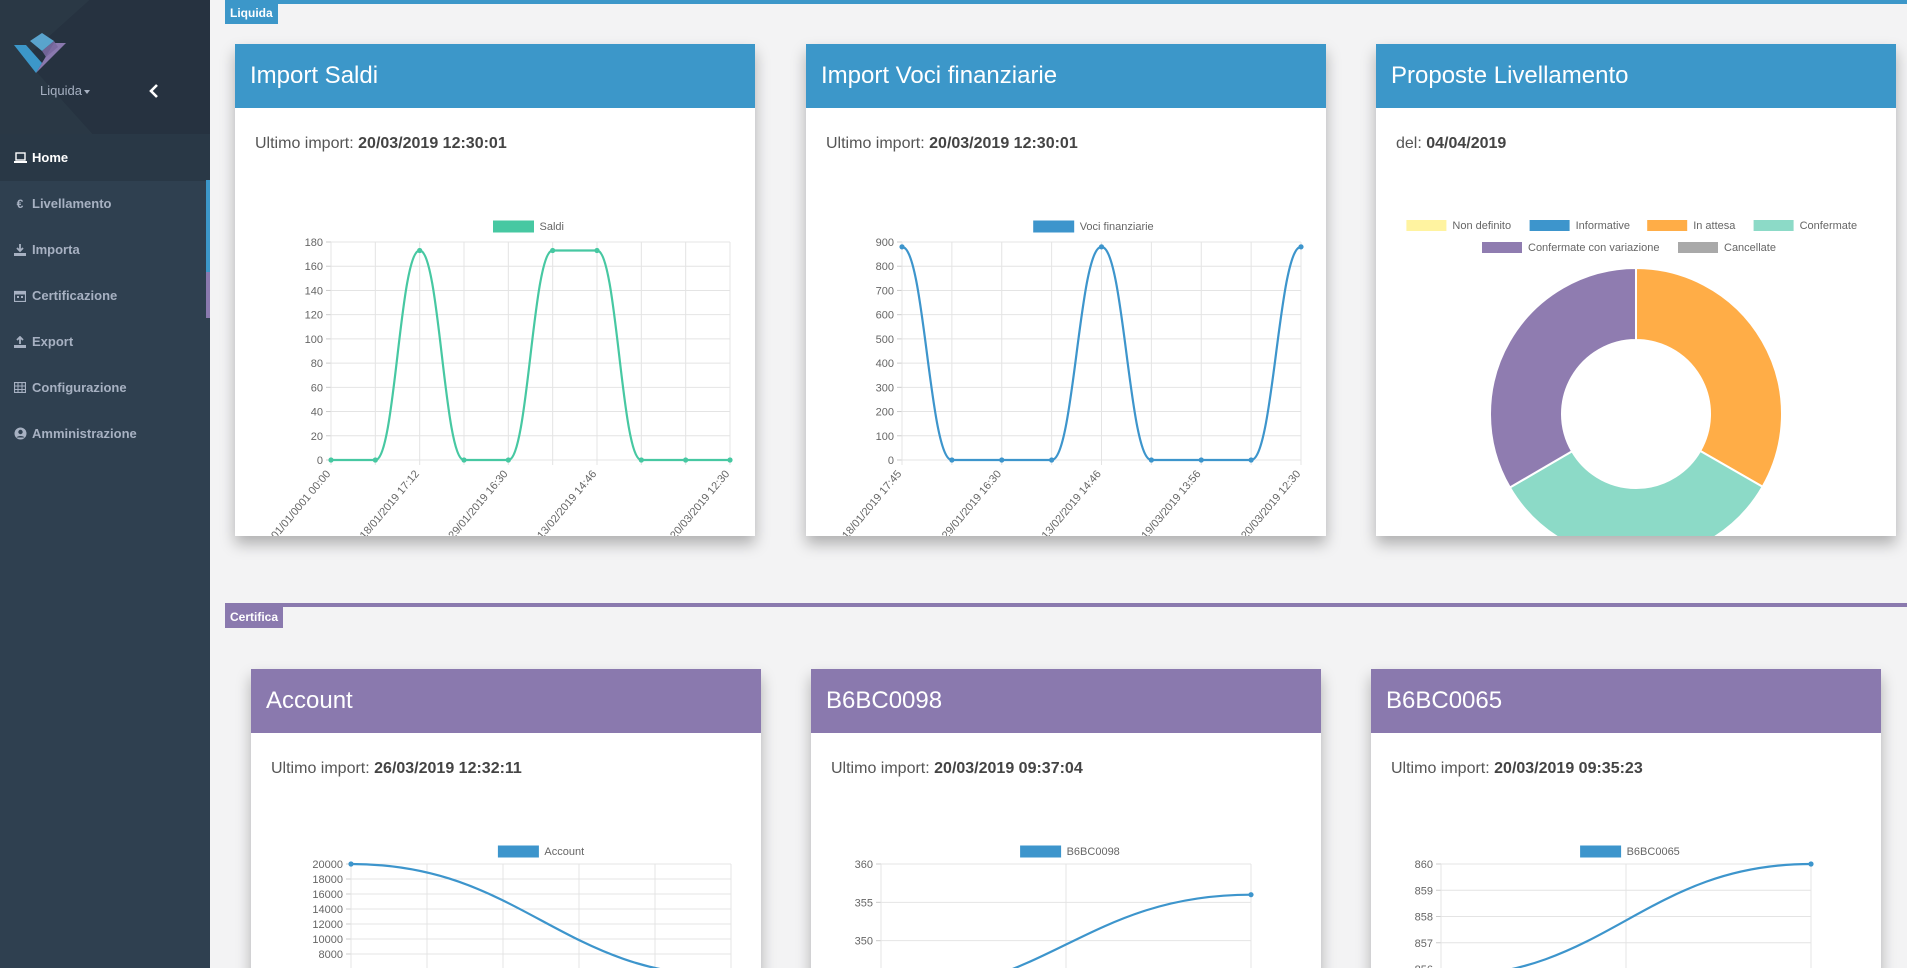 Image resolution: width=1907 pixels, height=968 pixels. Describe the element at coordinates (552, 227) in the screenshot. I see `legend-label: Saldi` at that location.